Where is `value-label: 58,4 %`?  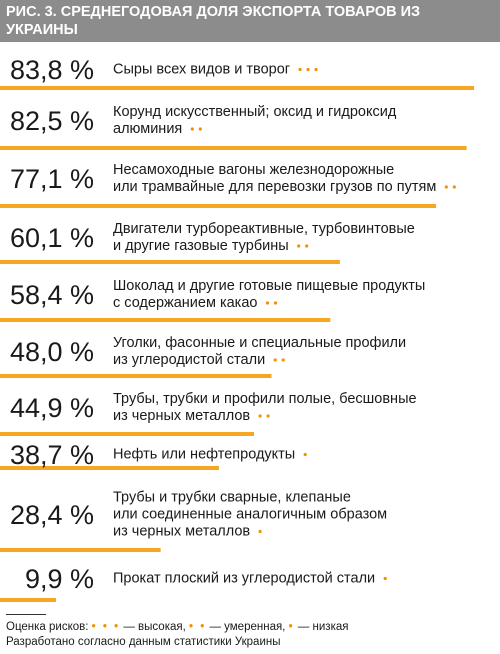 value-label: 58,4 % is located at coordinates (52, 295).